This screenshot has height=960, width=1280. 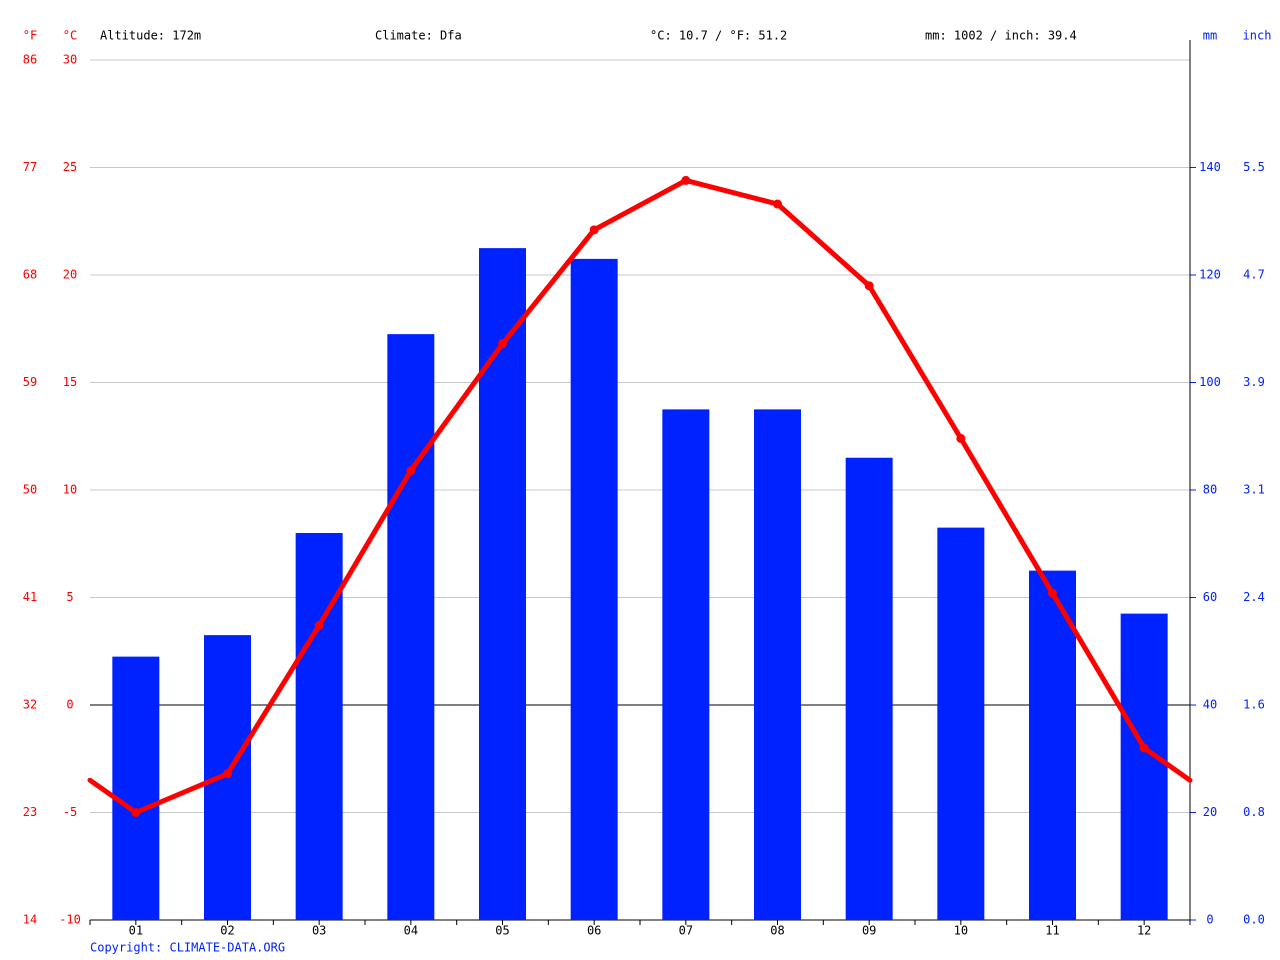 I want to click on y2-tick-label: 120, so click(x=1210, y=275).